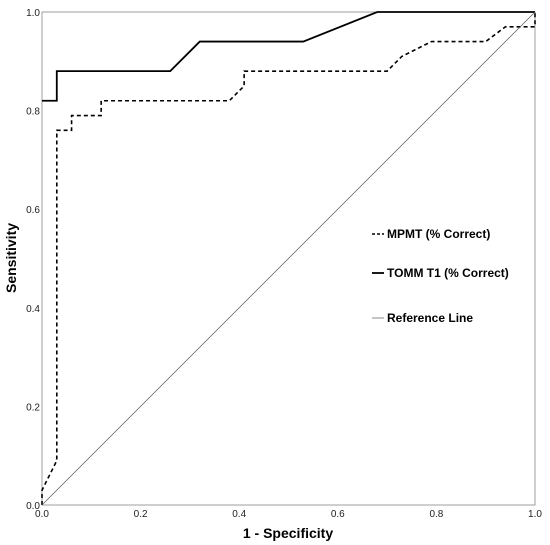 Image resolution: width=550 pixels, height=545 pixels. Describe the element at coordinates (33, 112) in the screenshot. I see `y-tick-label: 0.8` at that location.